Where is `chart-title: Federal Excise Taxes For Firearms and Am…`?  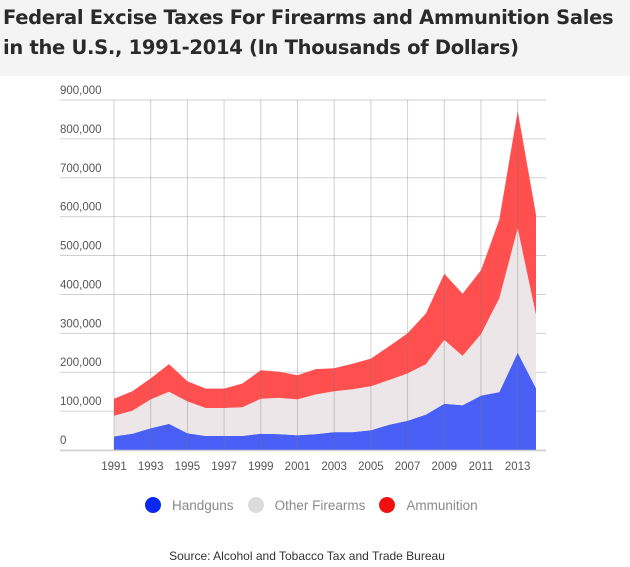 chart-title: Federal Excise Taxes For Firearms and Am… is located at coordinates (308, 32).